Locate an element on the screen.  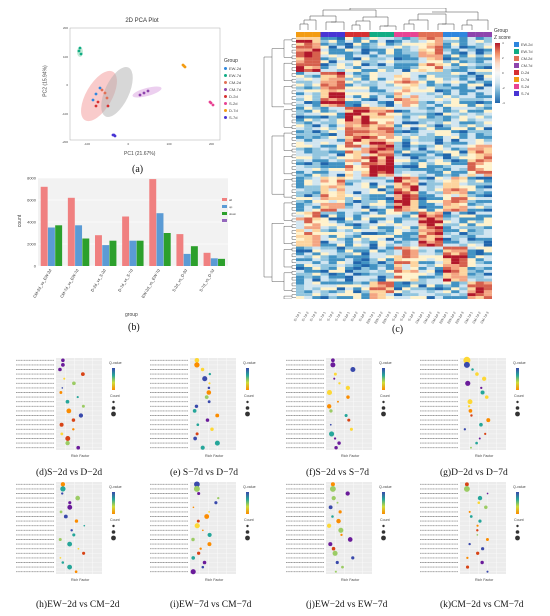
heatmap-col-label: S-7d-2 is located at coordinates (330, 316).